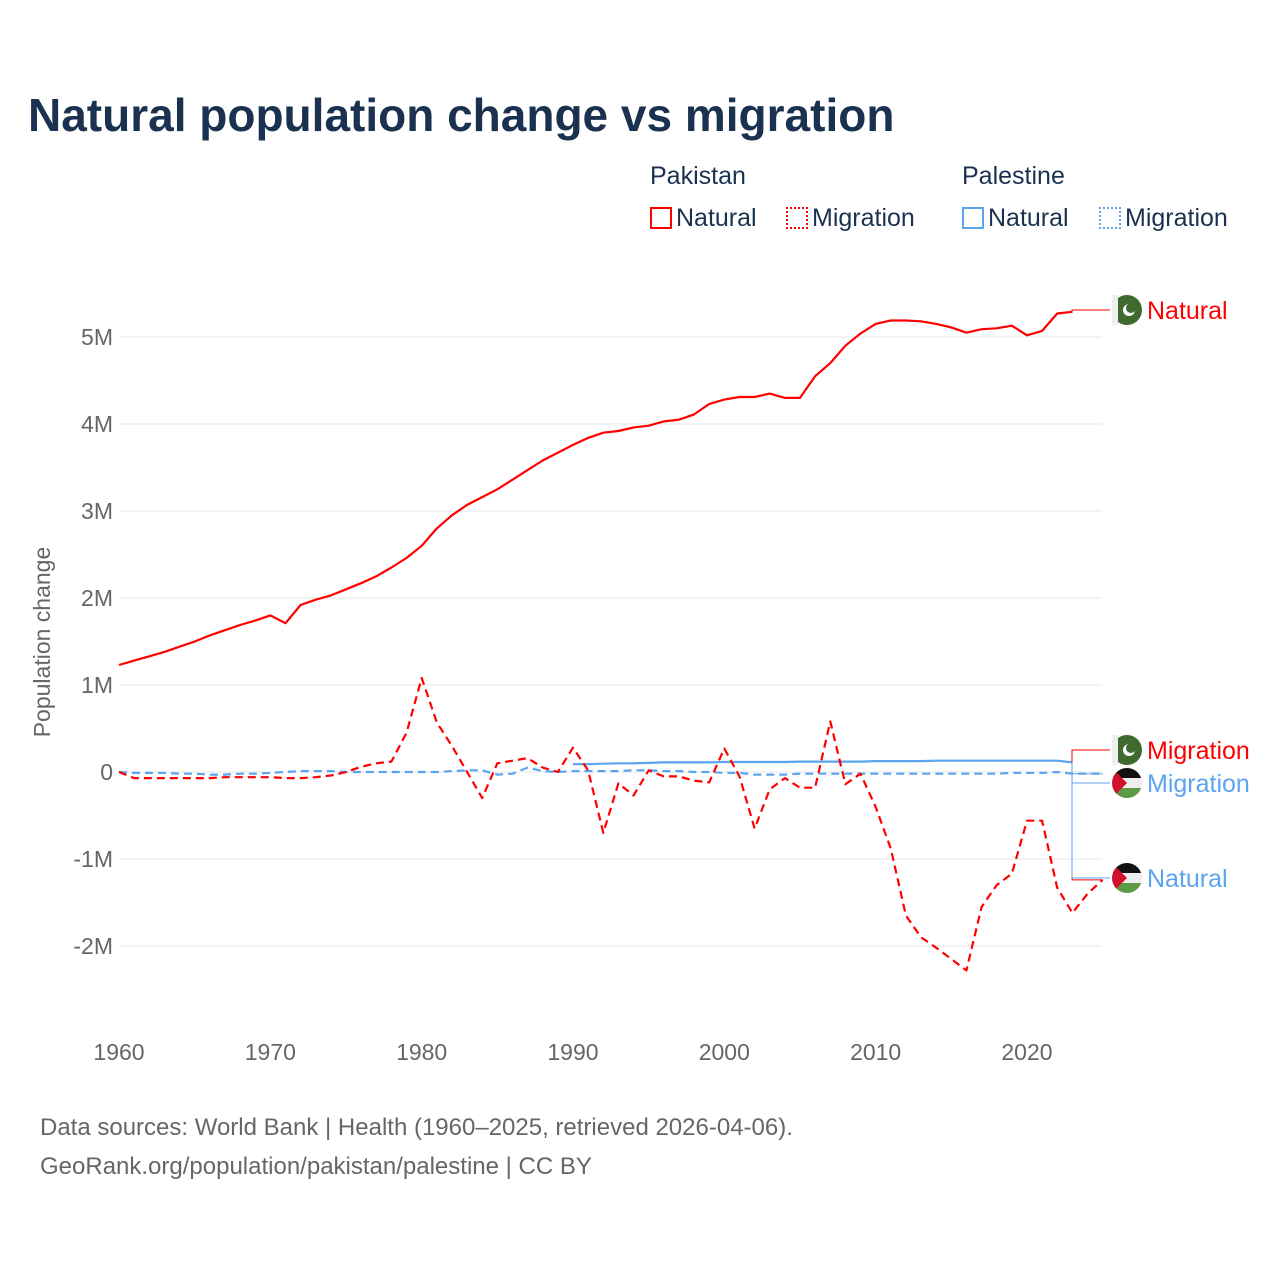  What do you see at coordinates (93, 946) in the screenshot?
I see `y-tick-label: -2M` at bounding box center [93, 946].